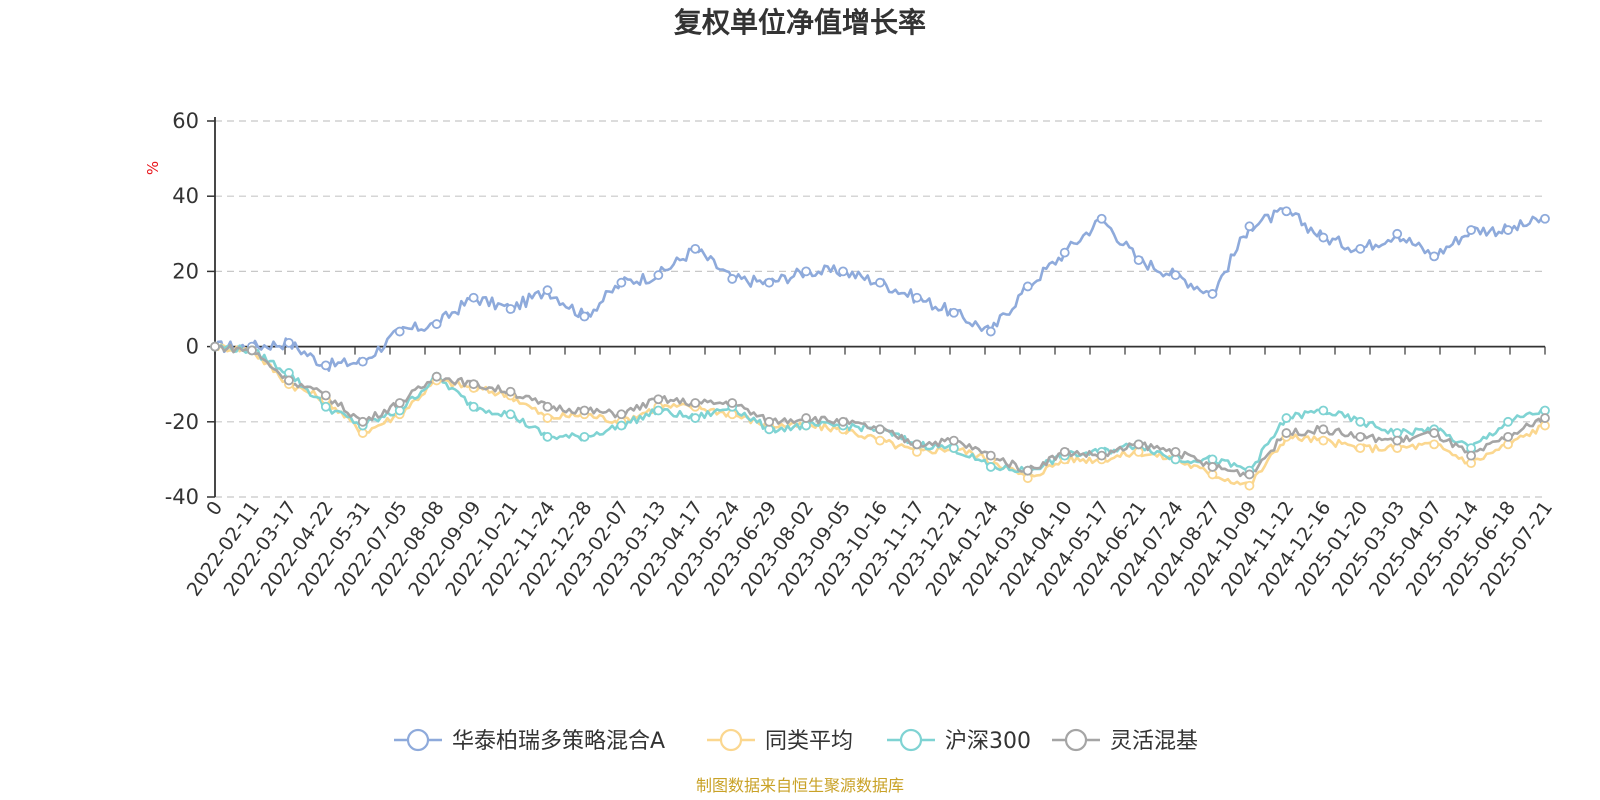  What do you see at coordinates (185, 196) in the screenshot?
I see `y-tick-label: 40` at bounding box center [185, 196].